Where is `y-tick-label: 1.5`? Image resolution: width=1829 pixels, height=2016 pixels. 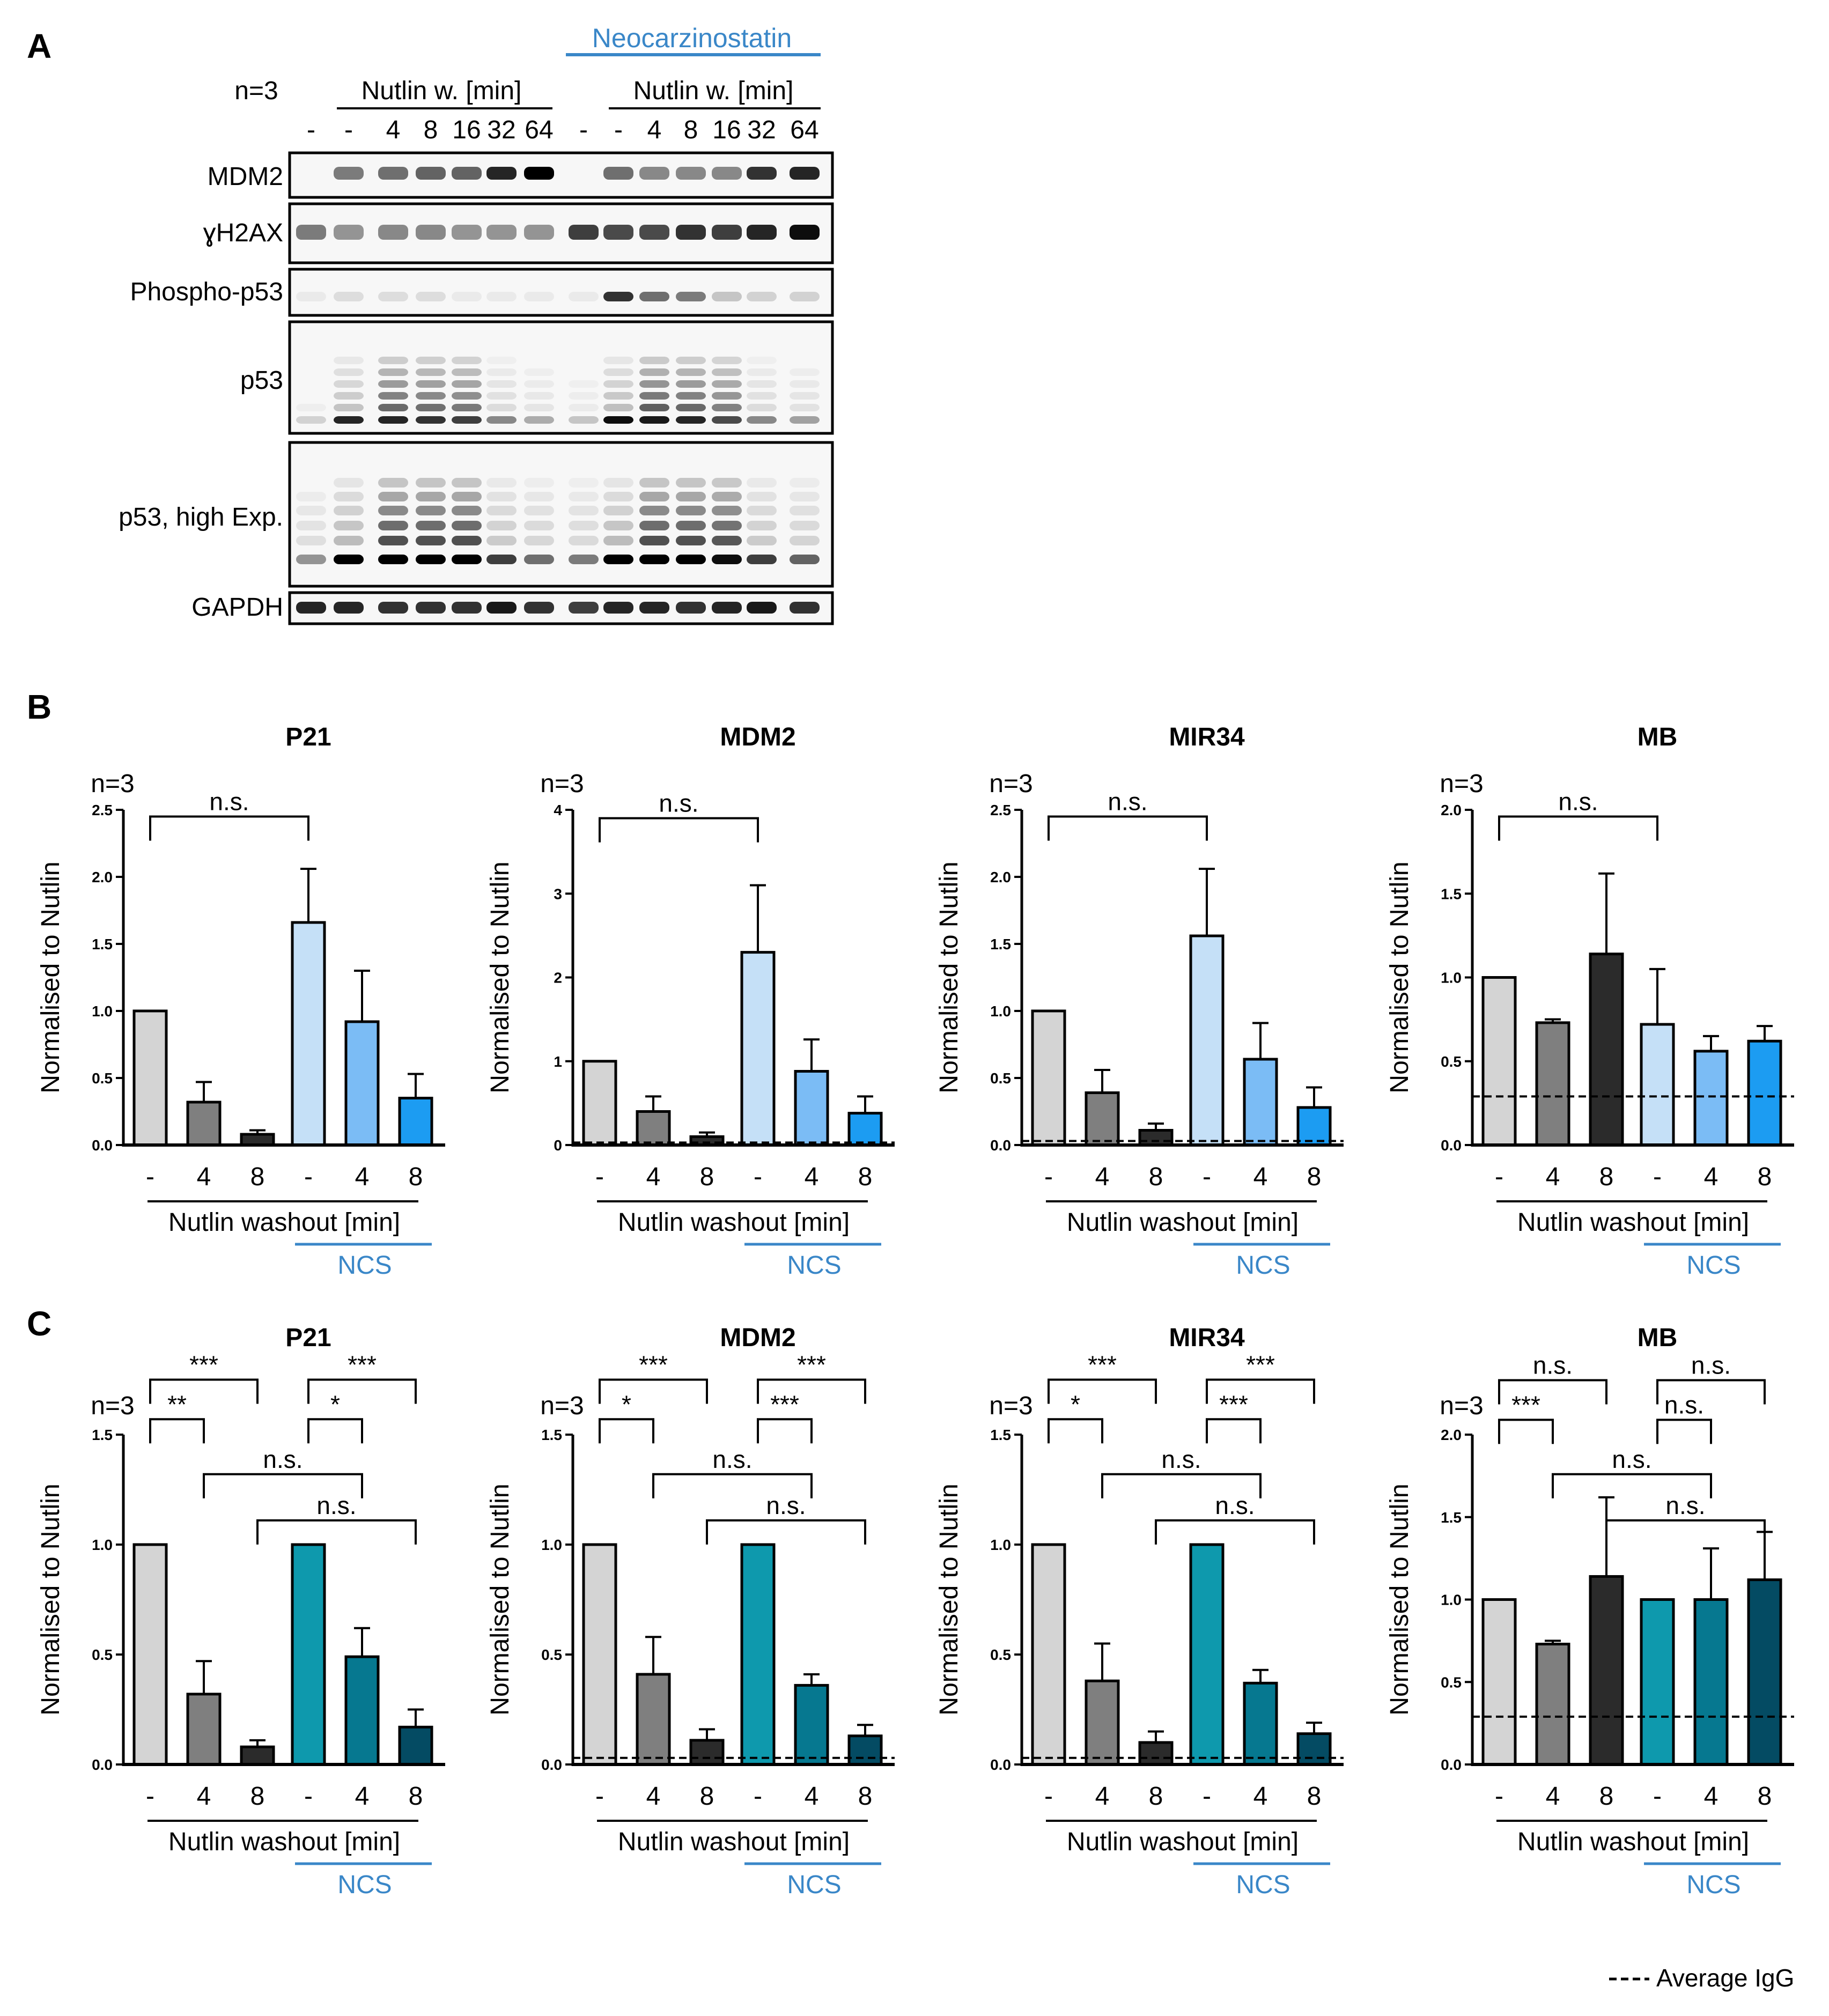
y-tick-label: 1.5 is located at coordinates (1000, 1435).